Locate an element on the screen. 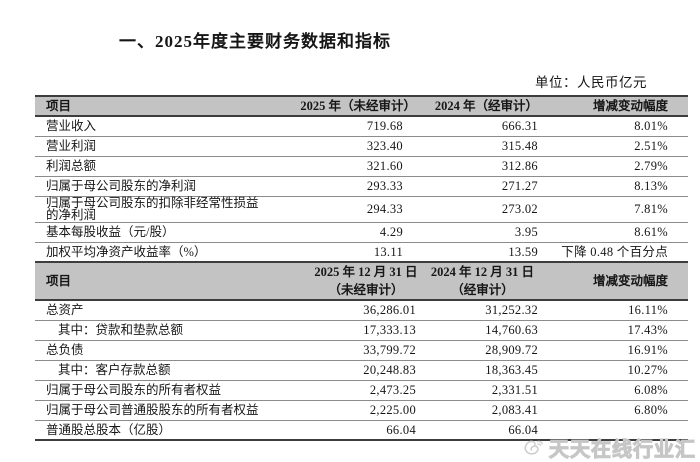 This screenshot has height=462, width=700. value-2025-cell: 4.29 is located at coordinates (340, 232).